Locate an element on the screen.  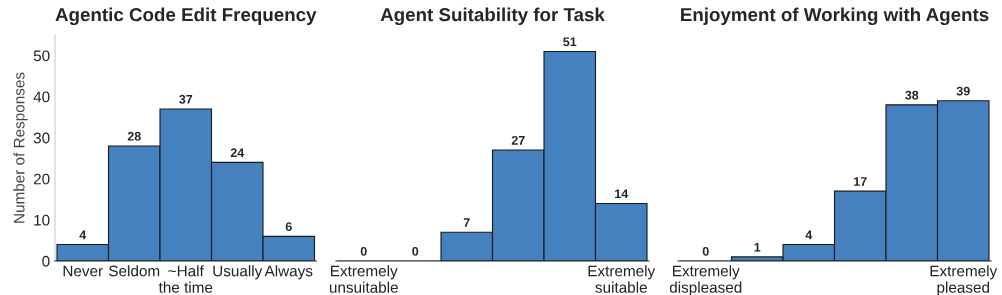
chart-title: Agent Suitability for Task is located at coordinates (492, 16).